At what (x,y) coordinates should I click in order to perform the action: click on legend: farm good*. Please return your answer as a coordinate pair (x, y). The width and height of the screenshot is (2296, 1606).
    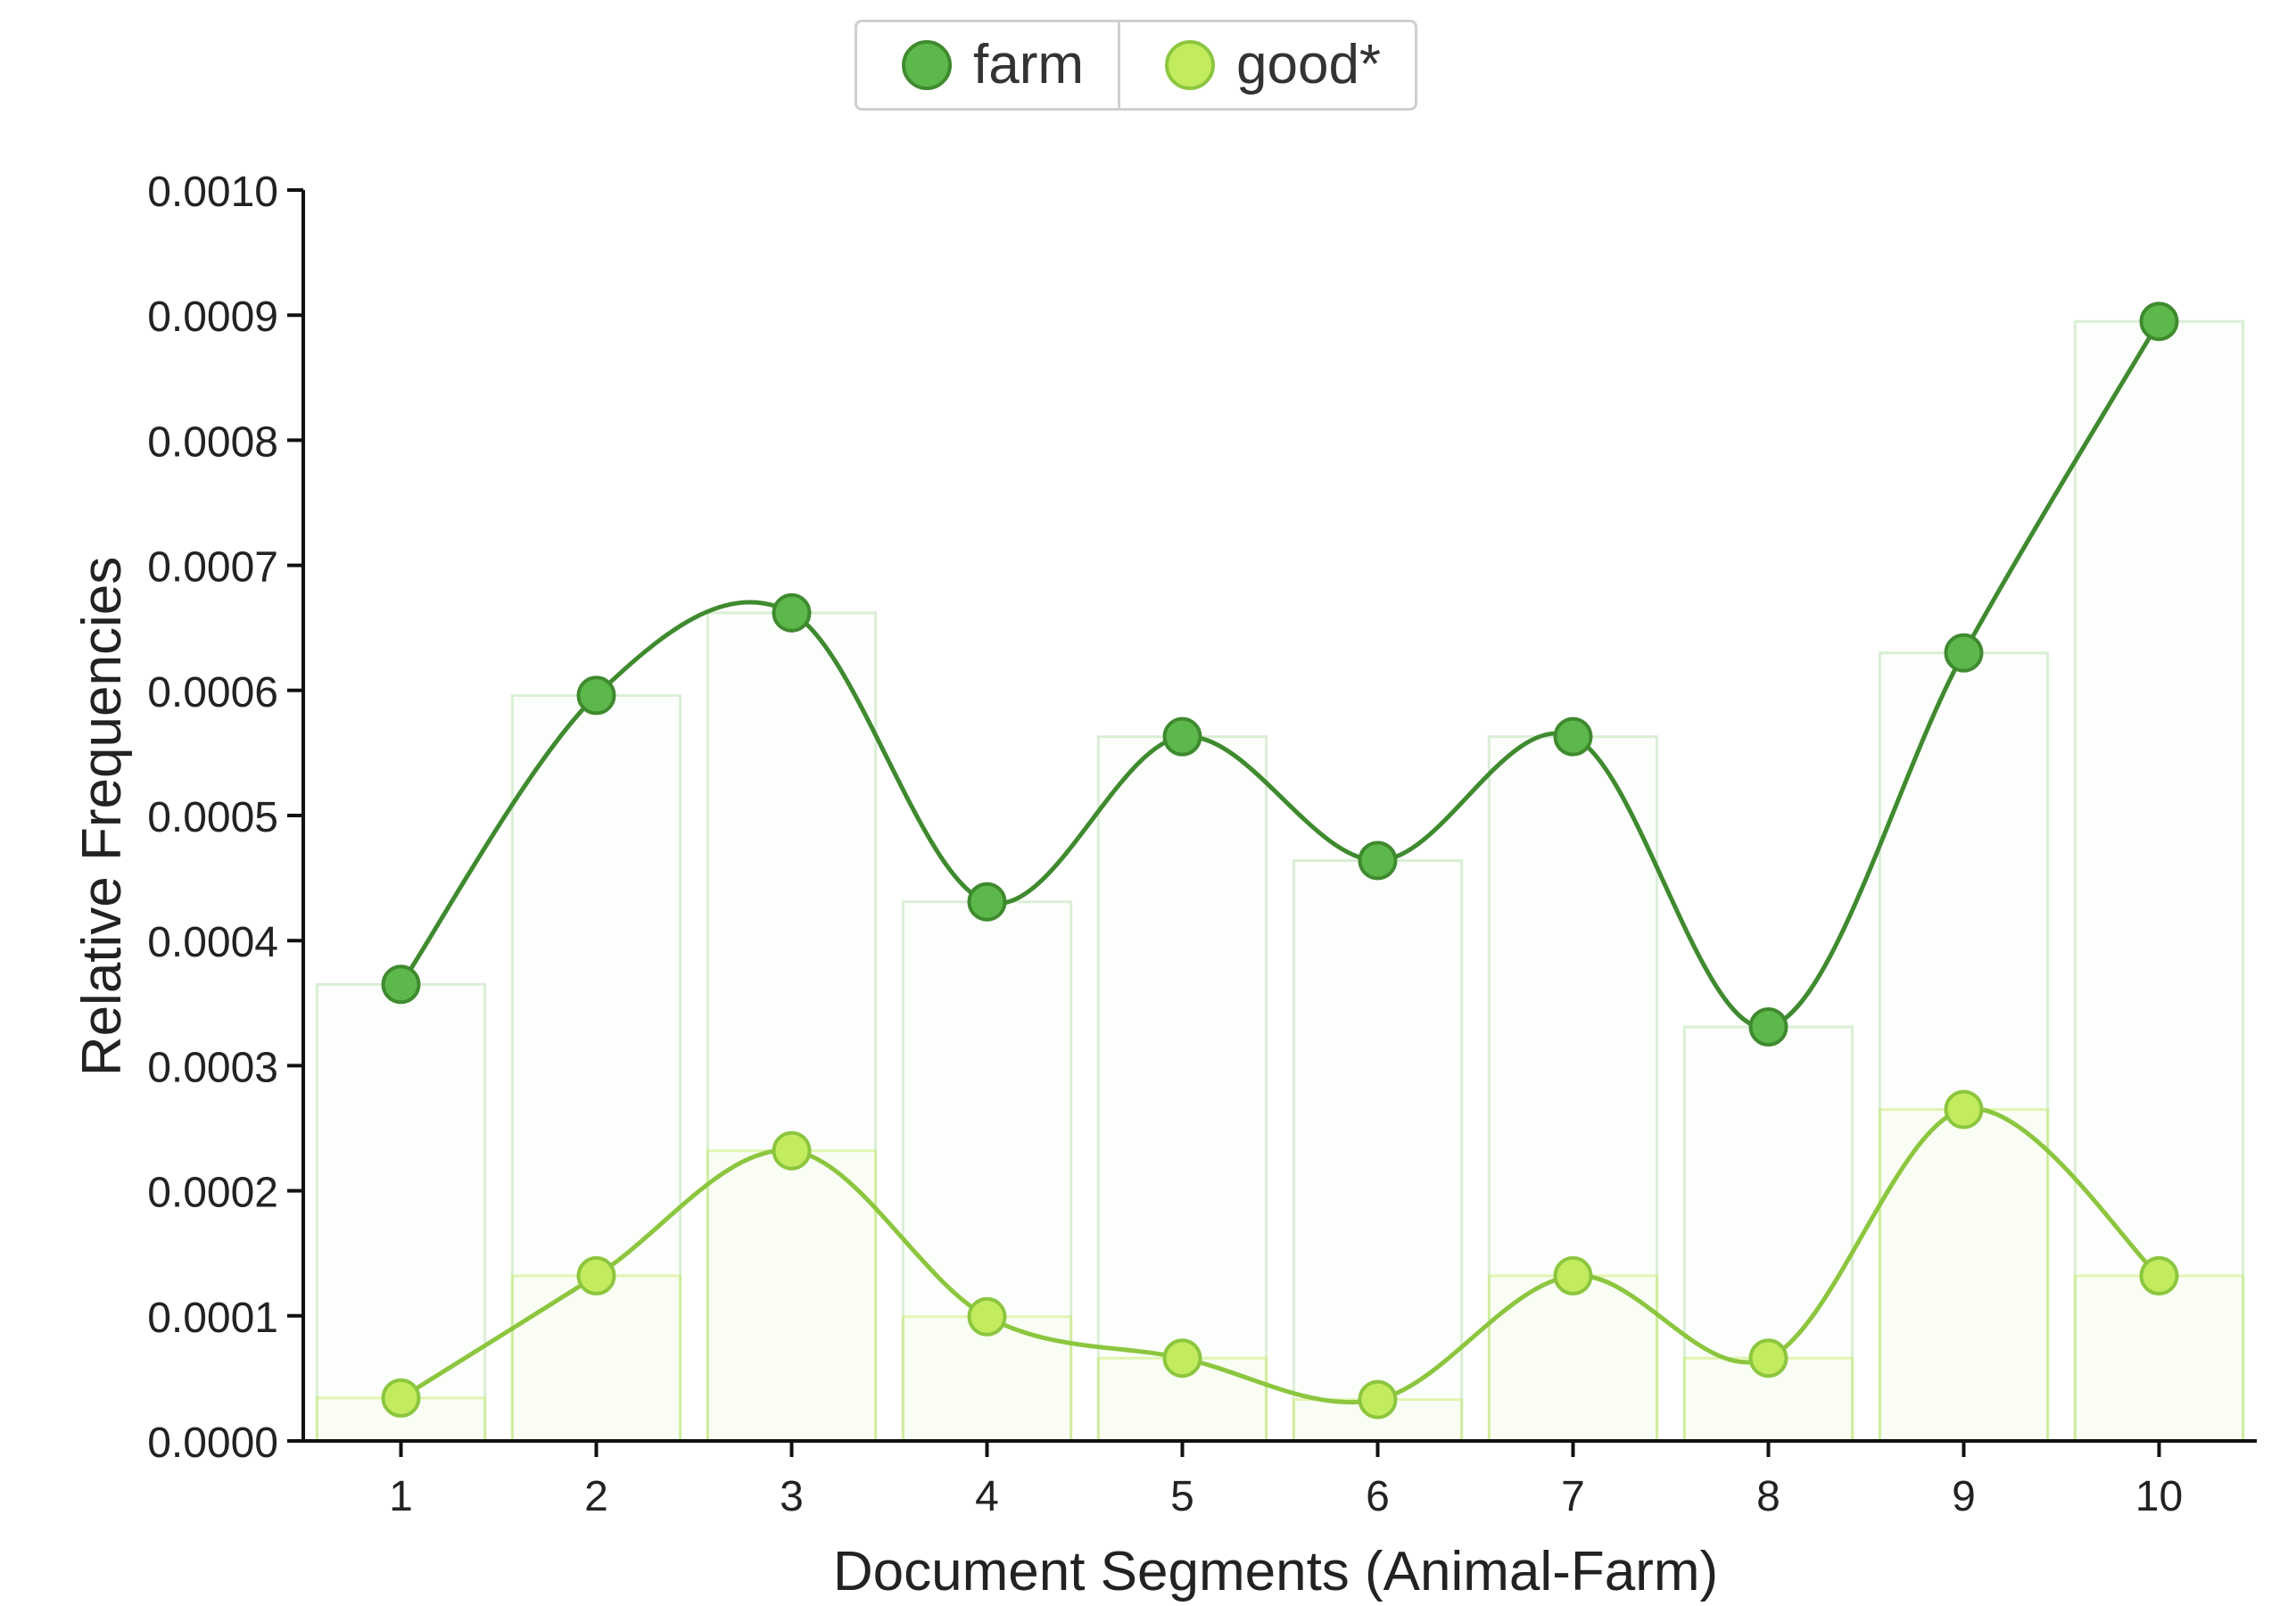
    Looking at the image, I should click on (1136, 65).